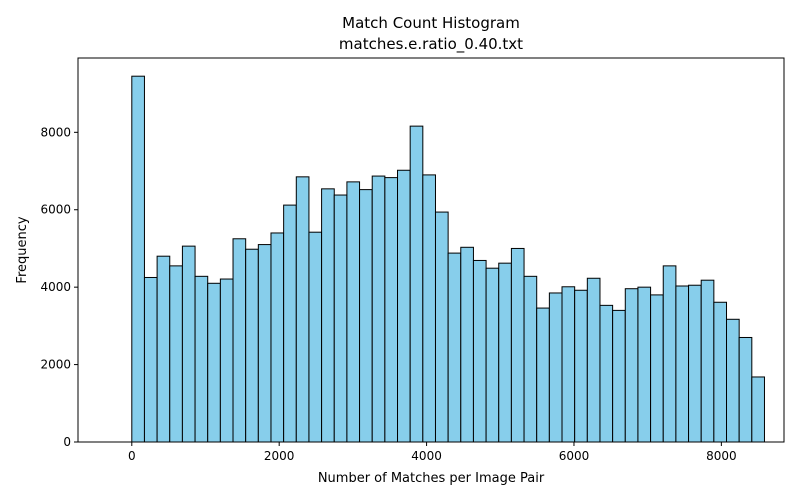 The width and height of the screenshot is (800, 504). I want to click on y-tick-label: 8000, so click(55, 132).